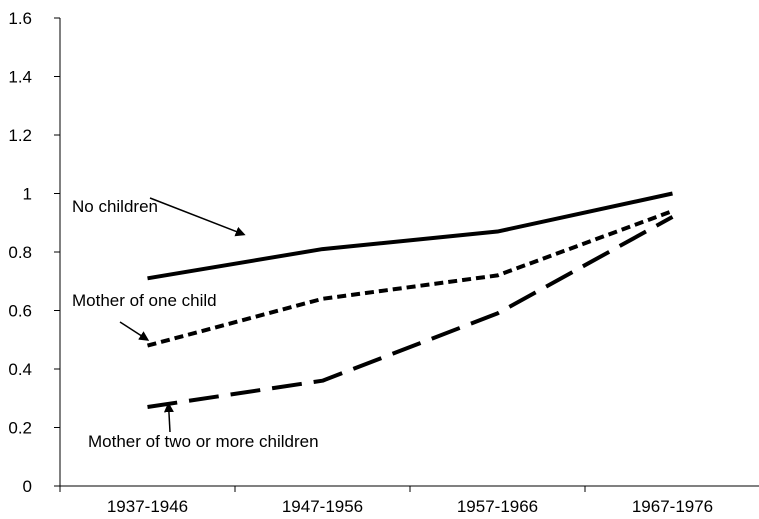  I want to click on x-tick-label: 1947-1956, so click(322, 506).